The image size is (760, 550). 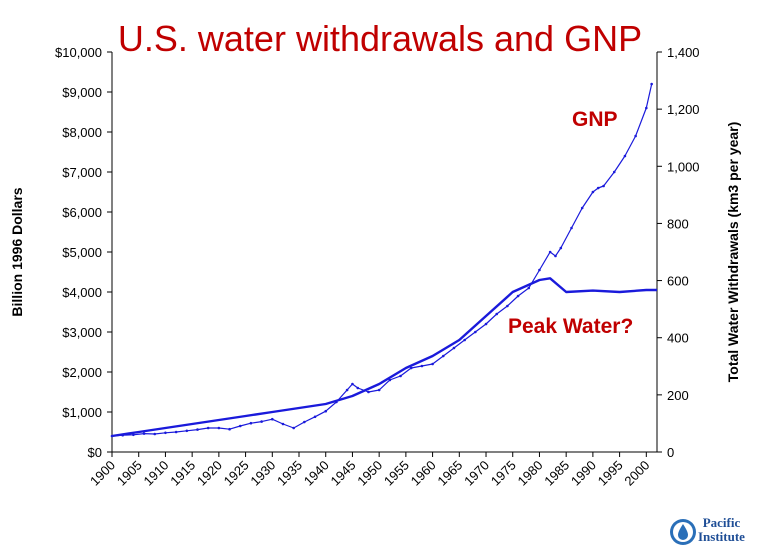 What do you see at coordinates (683, 532) in the screenshot?
I see `water-drop-icon` at bounding box center [683, 532].